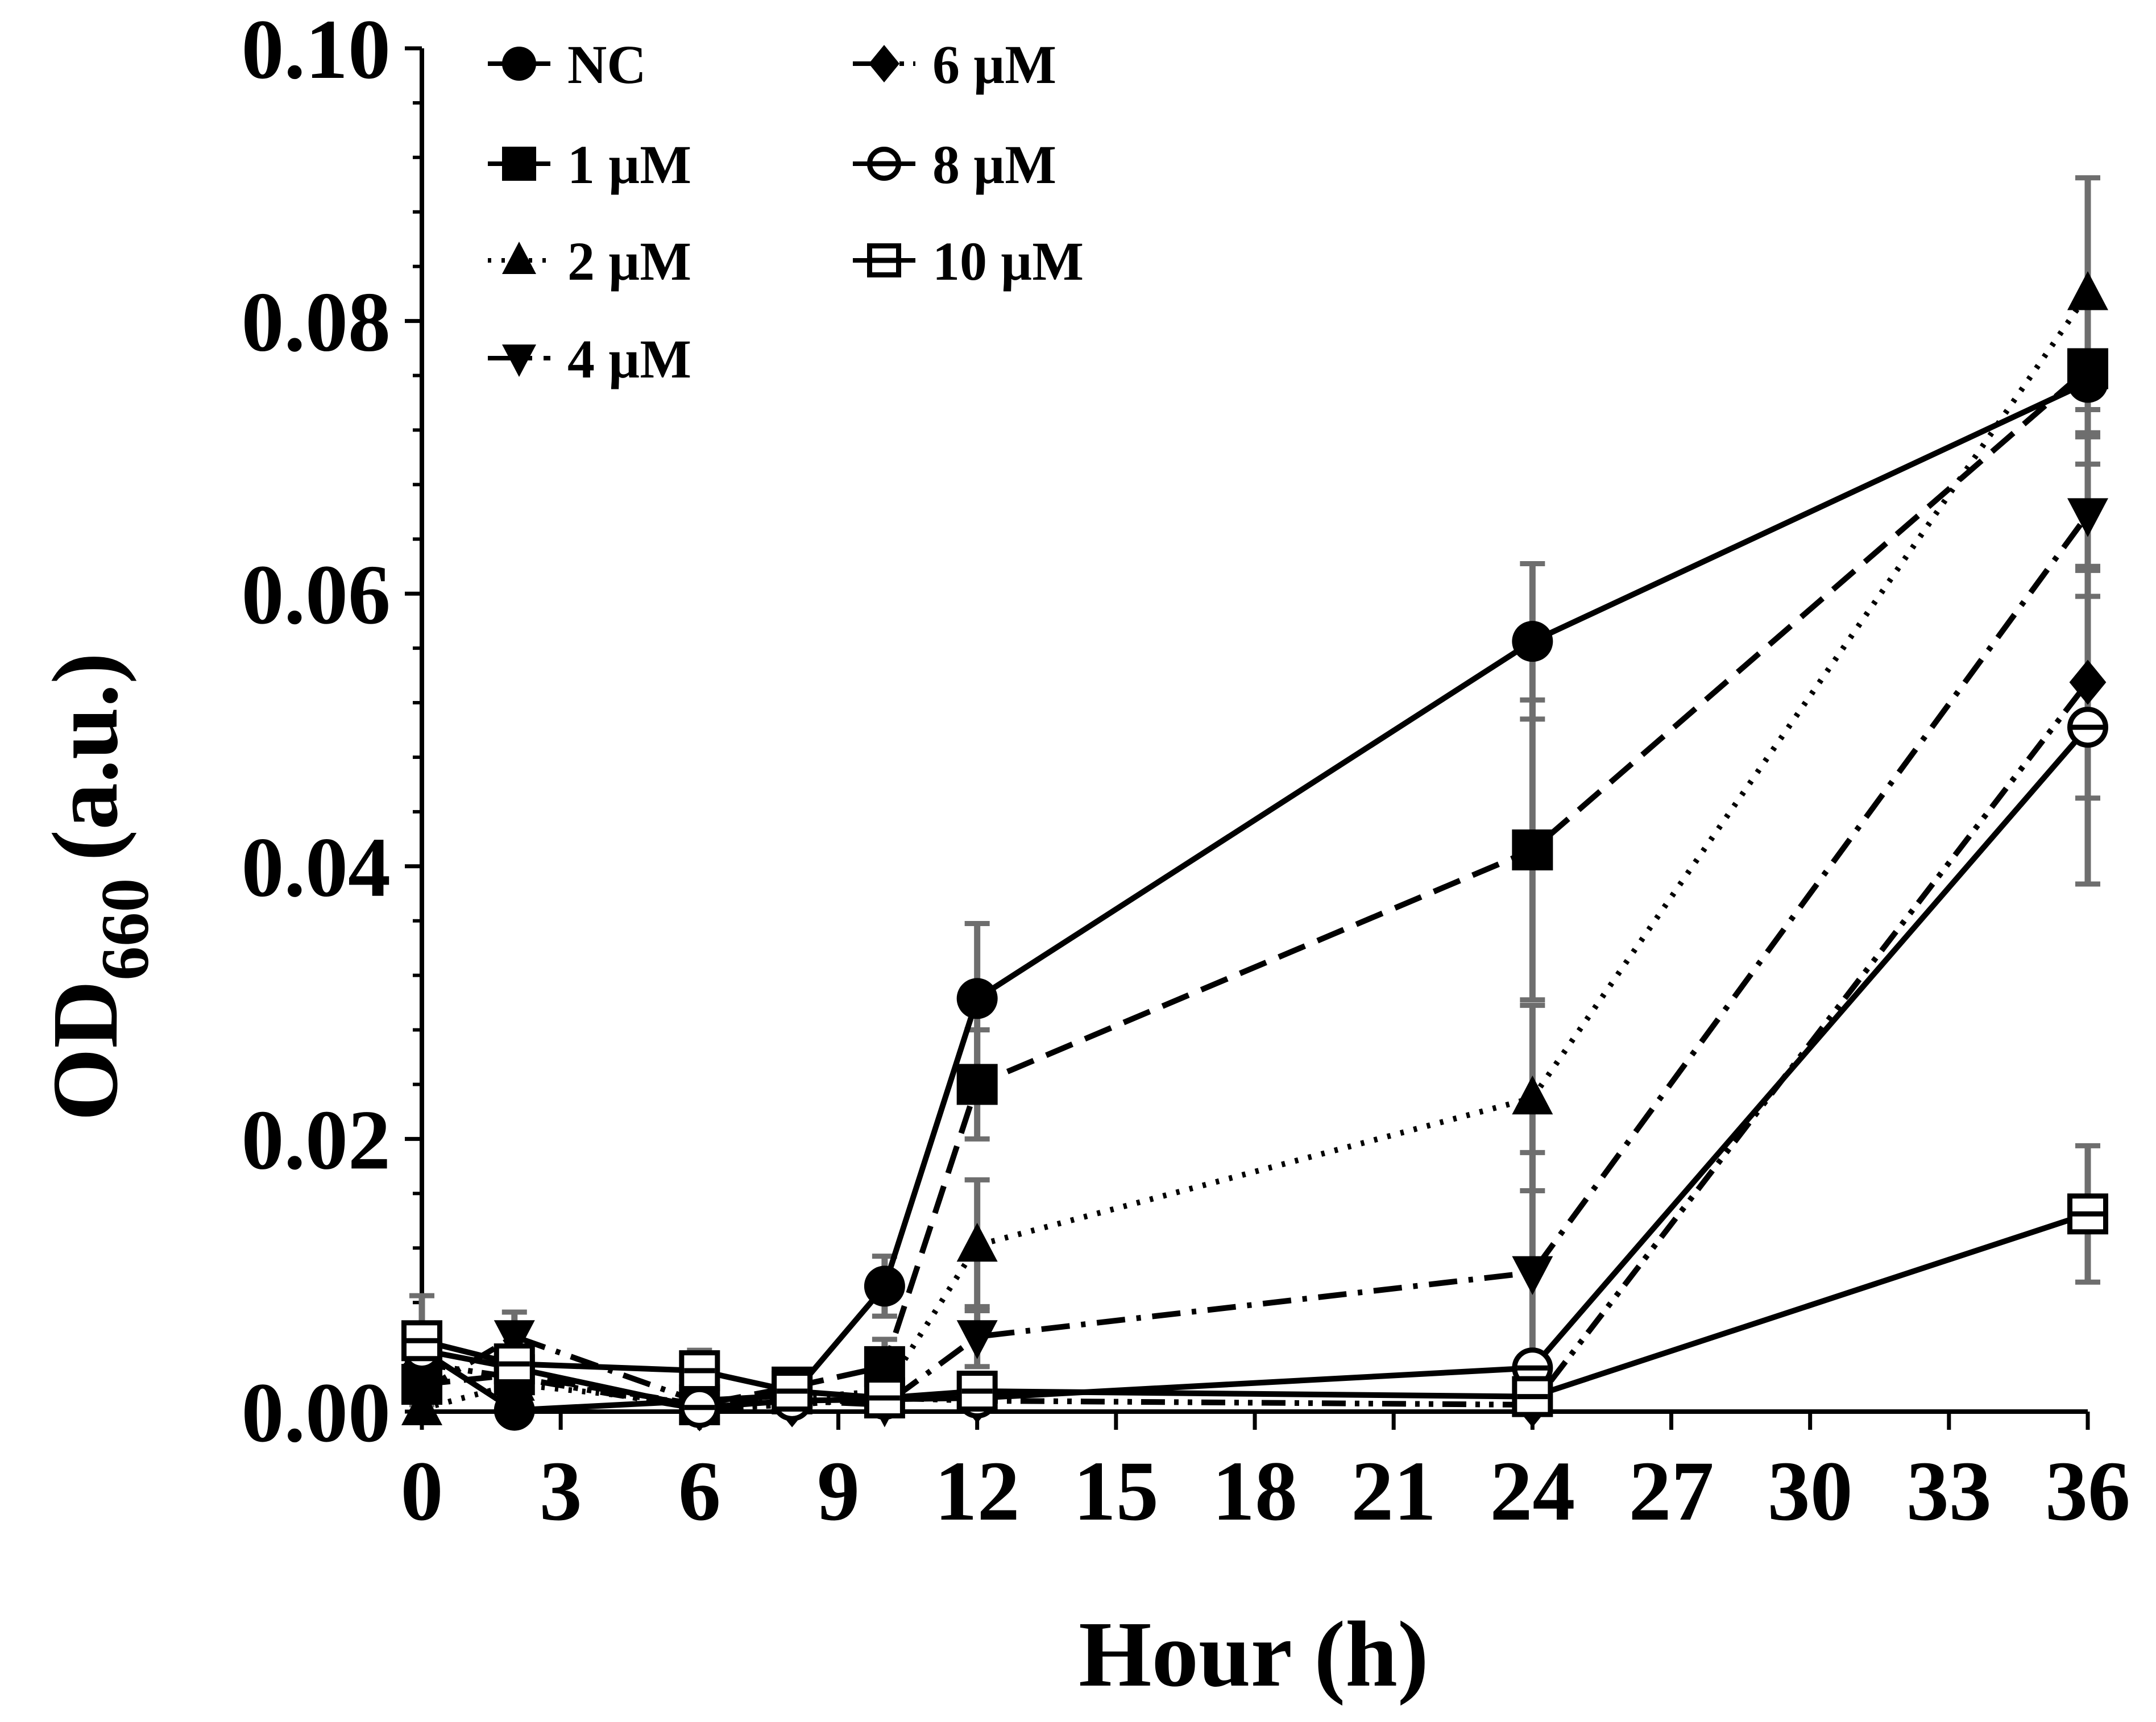 The height and width of the screenshot is (1722, 2156). I want to click on x-tick-label: 3, so click(561, 1491).